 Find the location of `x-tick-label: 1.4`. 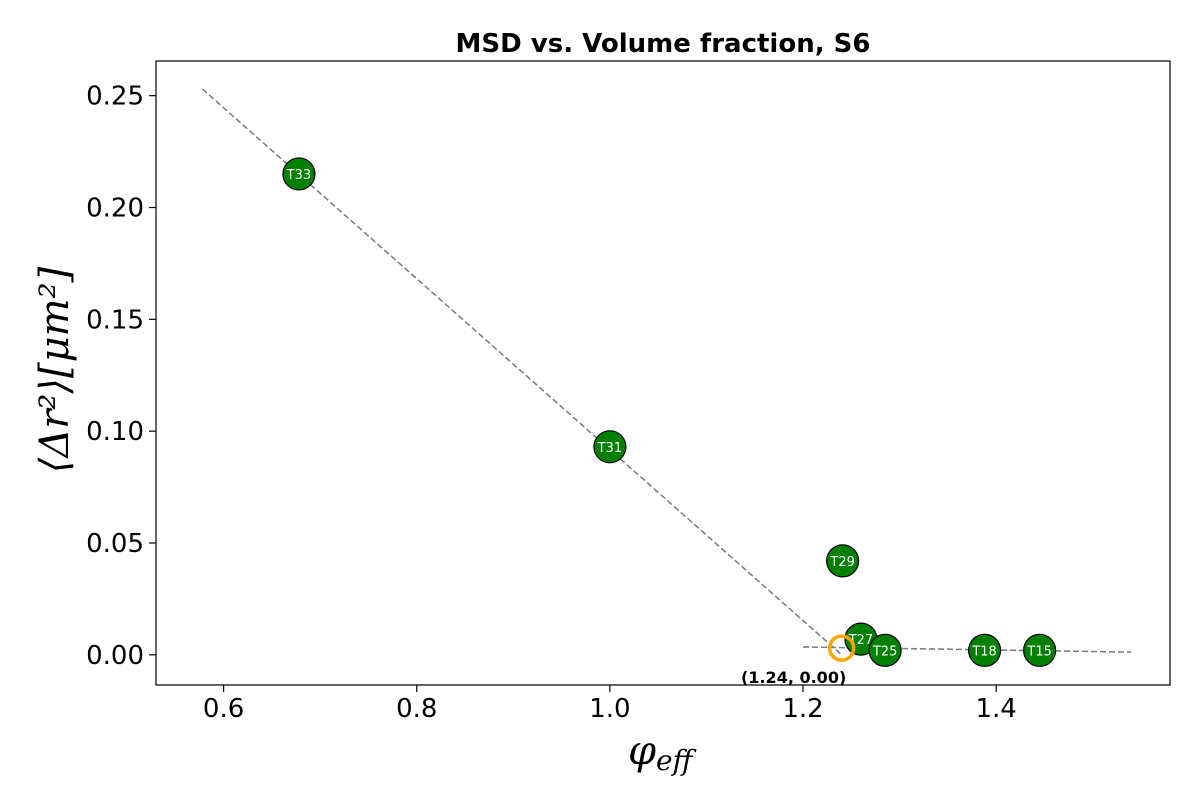

x-tick-label: 1.4 is located at coordinates (995, 709).